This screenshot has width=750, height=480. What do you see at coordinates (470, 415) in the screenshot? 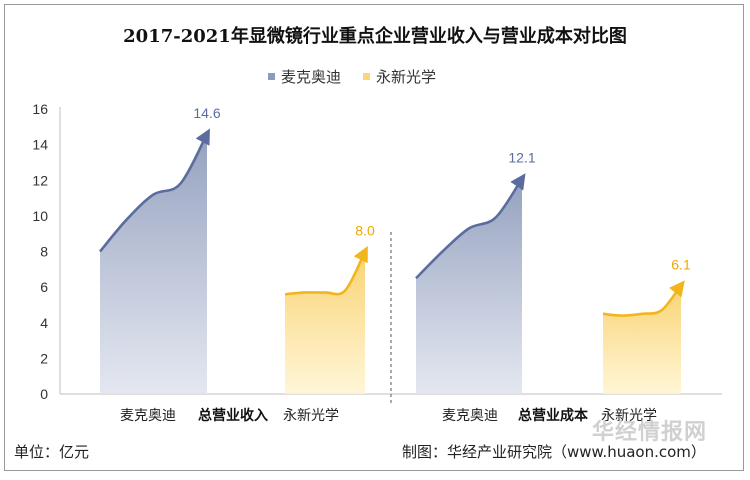
I see `x-label-group-2-series-1: 麦克奥迪` at bounding box center [470, 415].